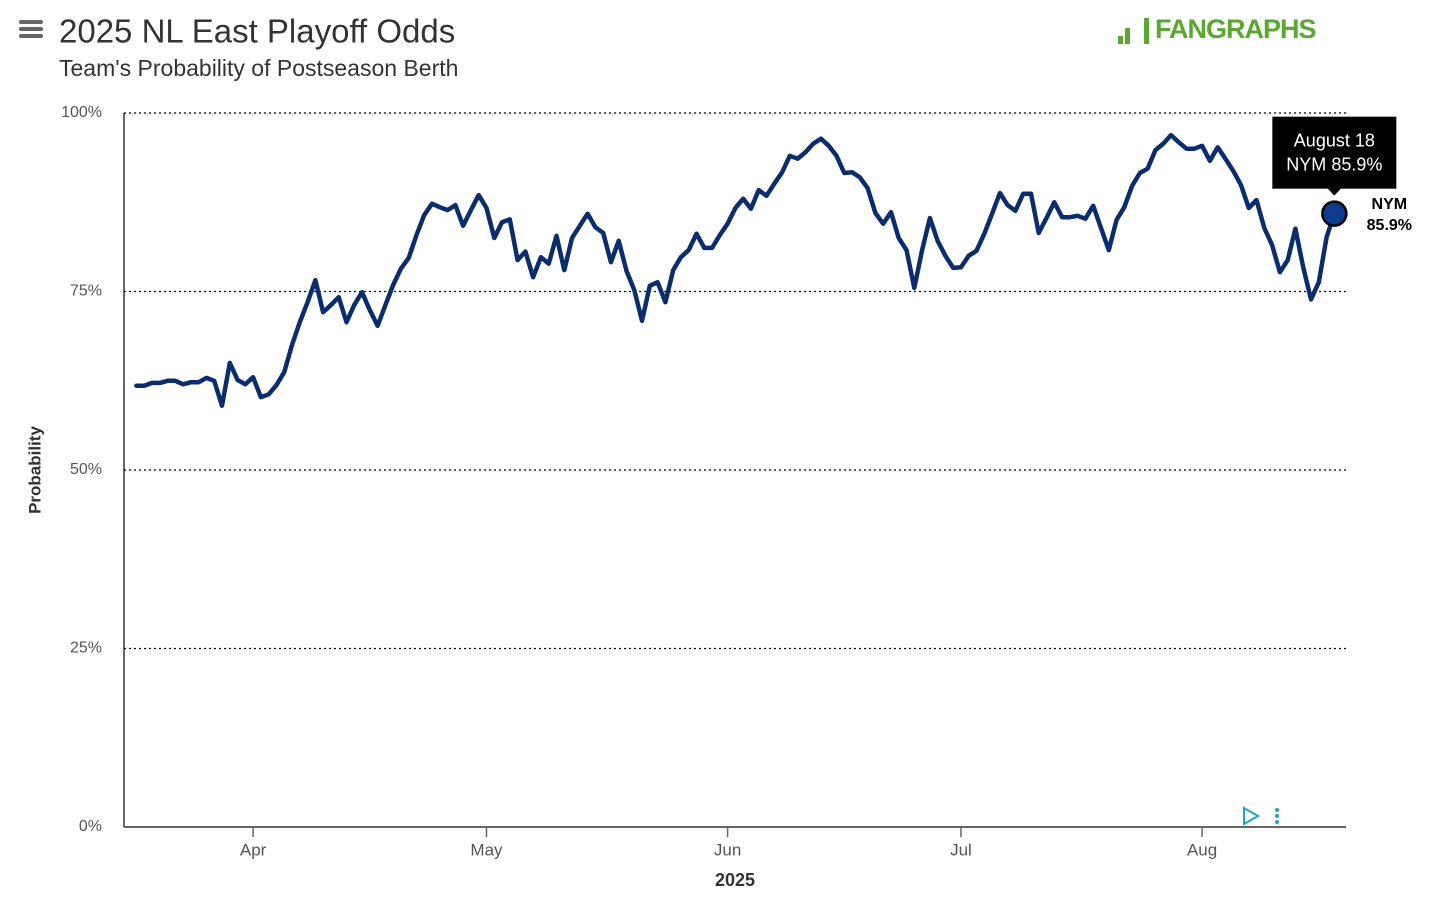  What do you see at coordinates (86, 469) in the screenshot?
I see `y-tick-label: 50%` at bounding box center [86, 469].